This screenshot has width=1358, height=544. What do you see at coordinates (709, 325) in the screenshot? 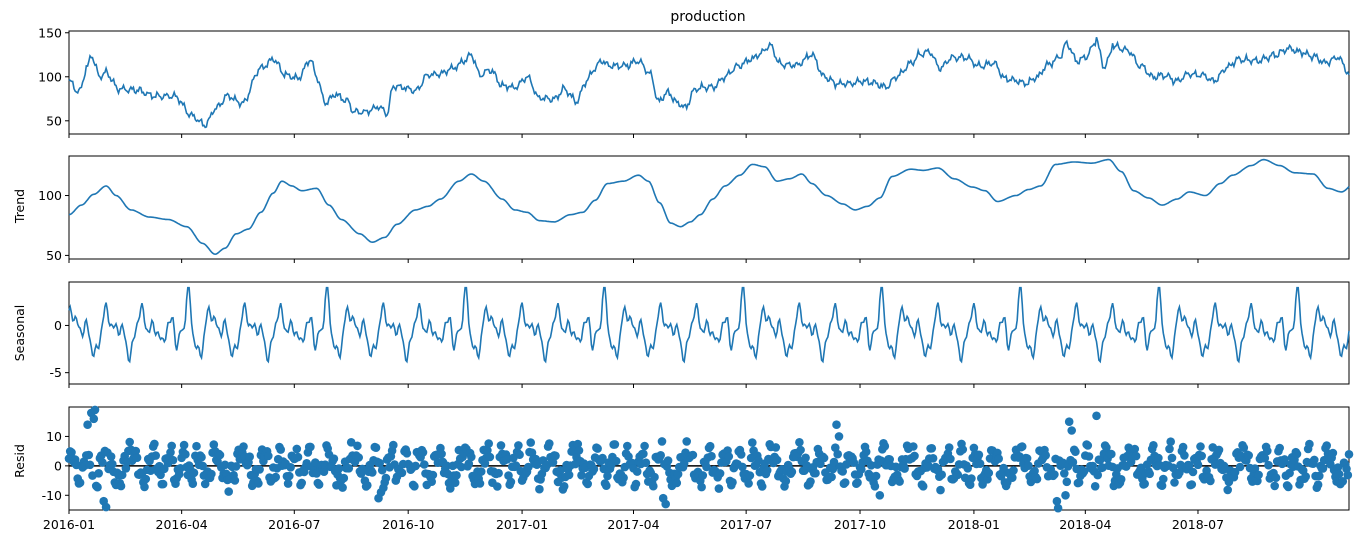
I see `series-line-seasonal` at bounding box center [709, 325].